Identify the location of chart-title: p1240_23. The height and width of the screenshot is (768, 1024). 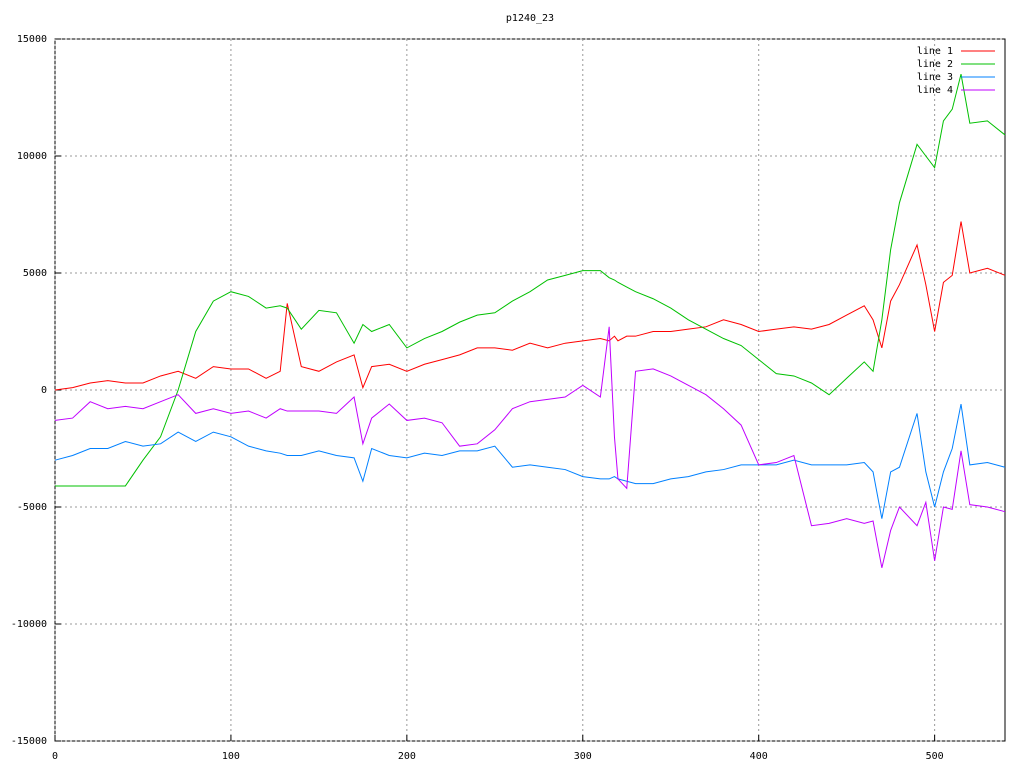
(530, 18).